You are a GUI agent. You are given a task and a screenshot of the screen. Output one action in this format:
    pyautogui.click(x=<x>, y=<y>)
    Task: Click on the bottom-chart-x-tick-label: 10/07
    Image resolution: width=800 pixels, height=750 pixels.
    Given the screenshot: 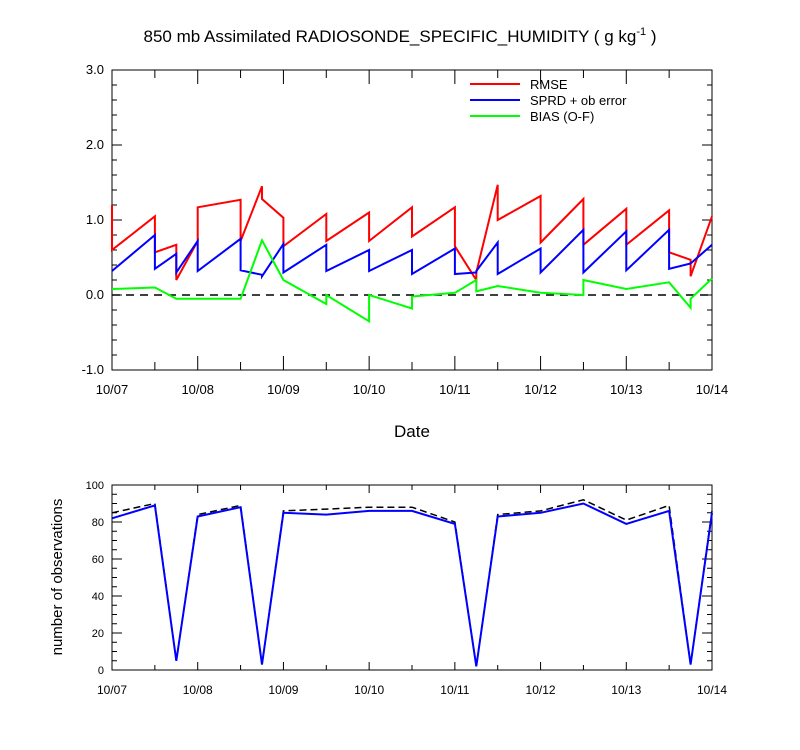 What is the action you would take?
    pyautogui.click(x=112, y=690)
    